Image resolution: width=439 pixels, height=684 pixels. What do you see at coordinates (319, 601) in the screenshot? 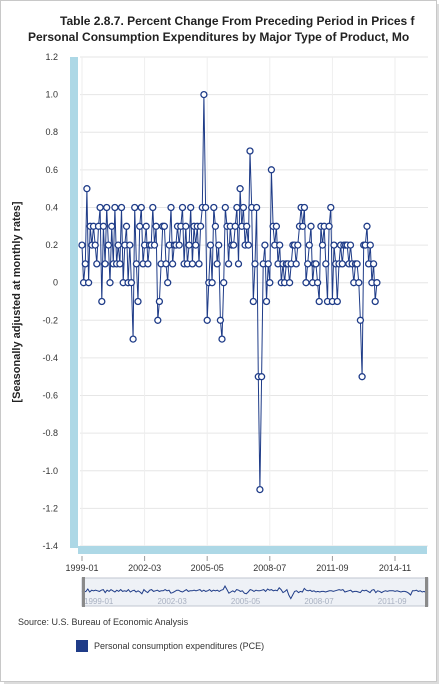
I see `navigator-label: 2008-07` at bounding box center [319, 601].